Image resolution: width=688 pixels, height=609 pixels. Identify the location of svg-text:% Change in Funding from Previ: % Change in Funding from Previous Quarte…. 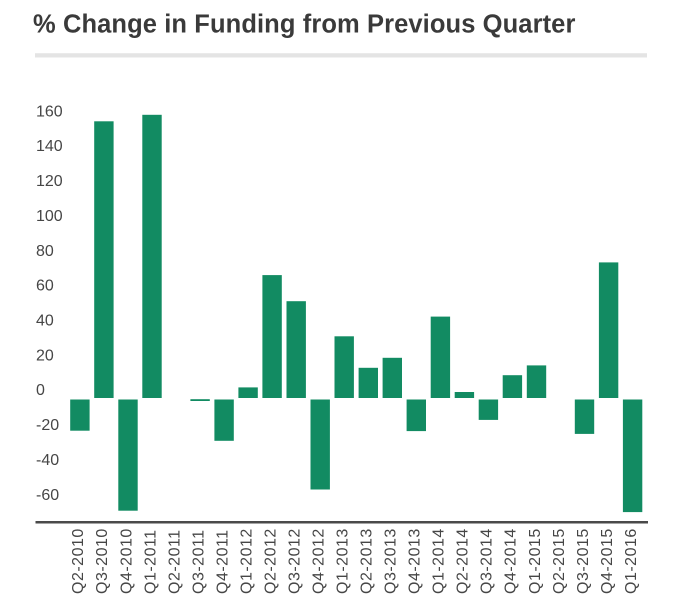
(304, 25).